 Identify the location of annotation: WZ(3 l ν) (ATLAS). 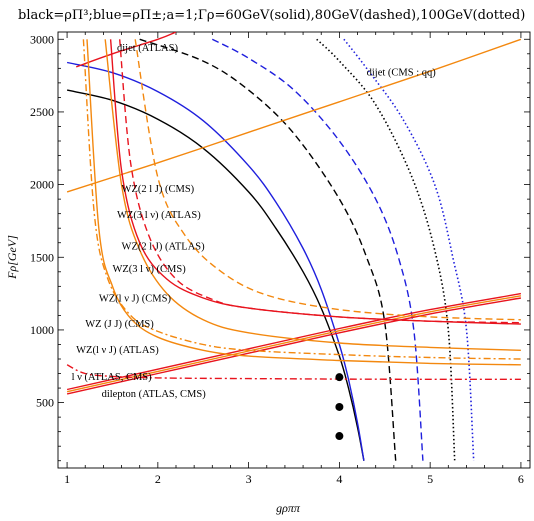
(159, 215).